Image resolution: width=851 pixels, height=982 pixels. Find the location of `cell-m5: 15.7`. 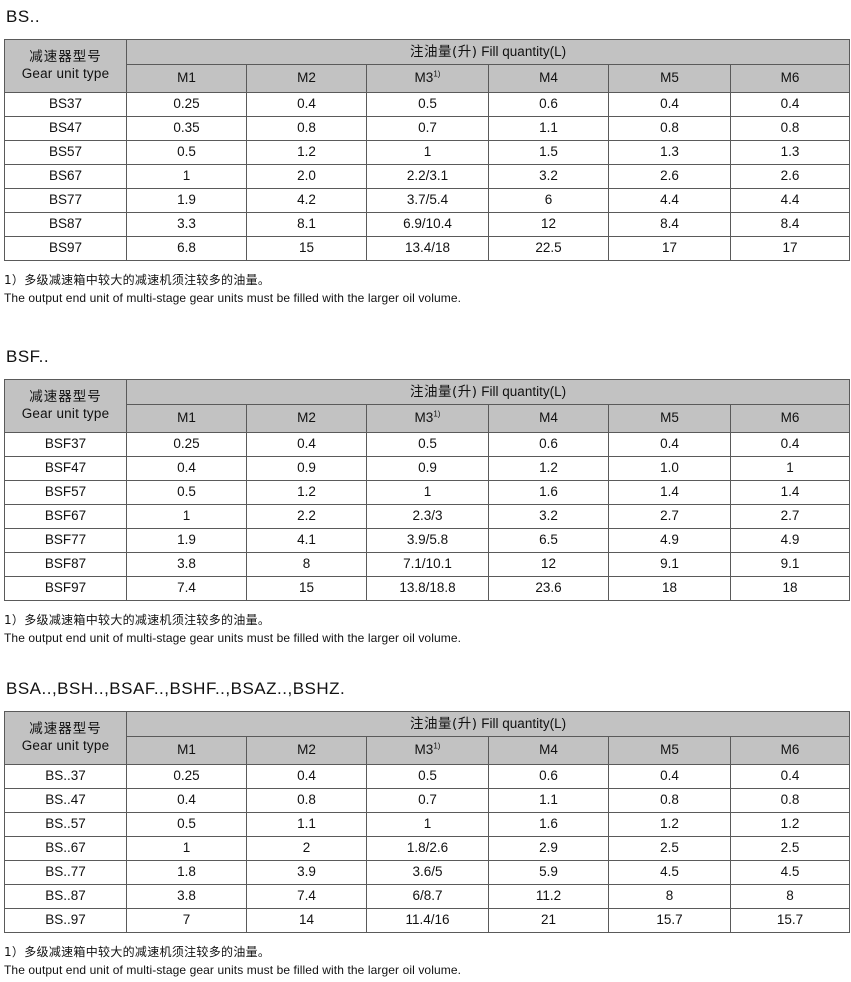

cell-m5: 15.7 is located at coordinates (669, 920).